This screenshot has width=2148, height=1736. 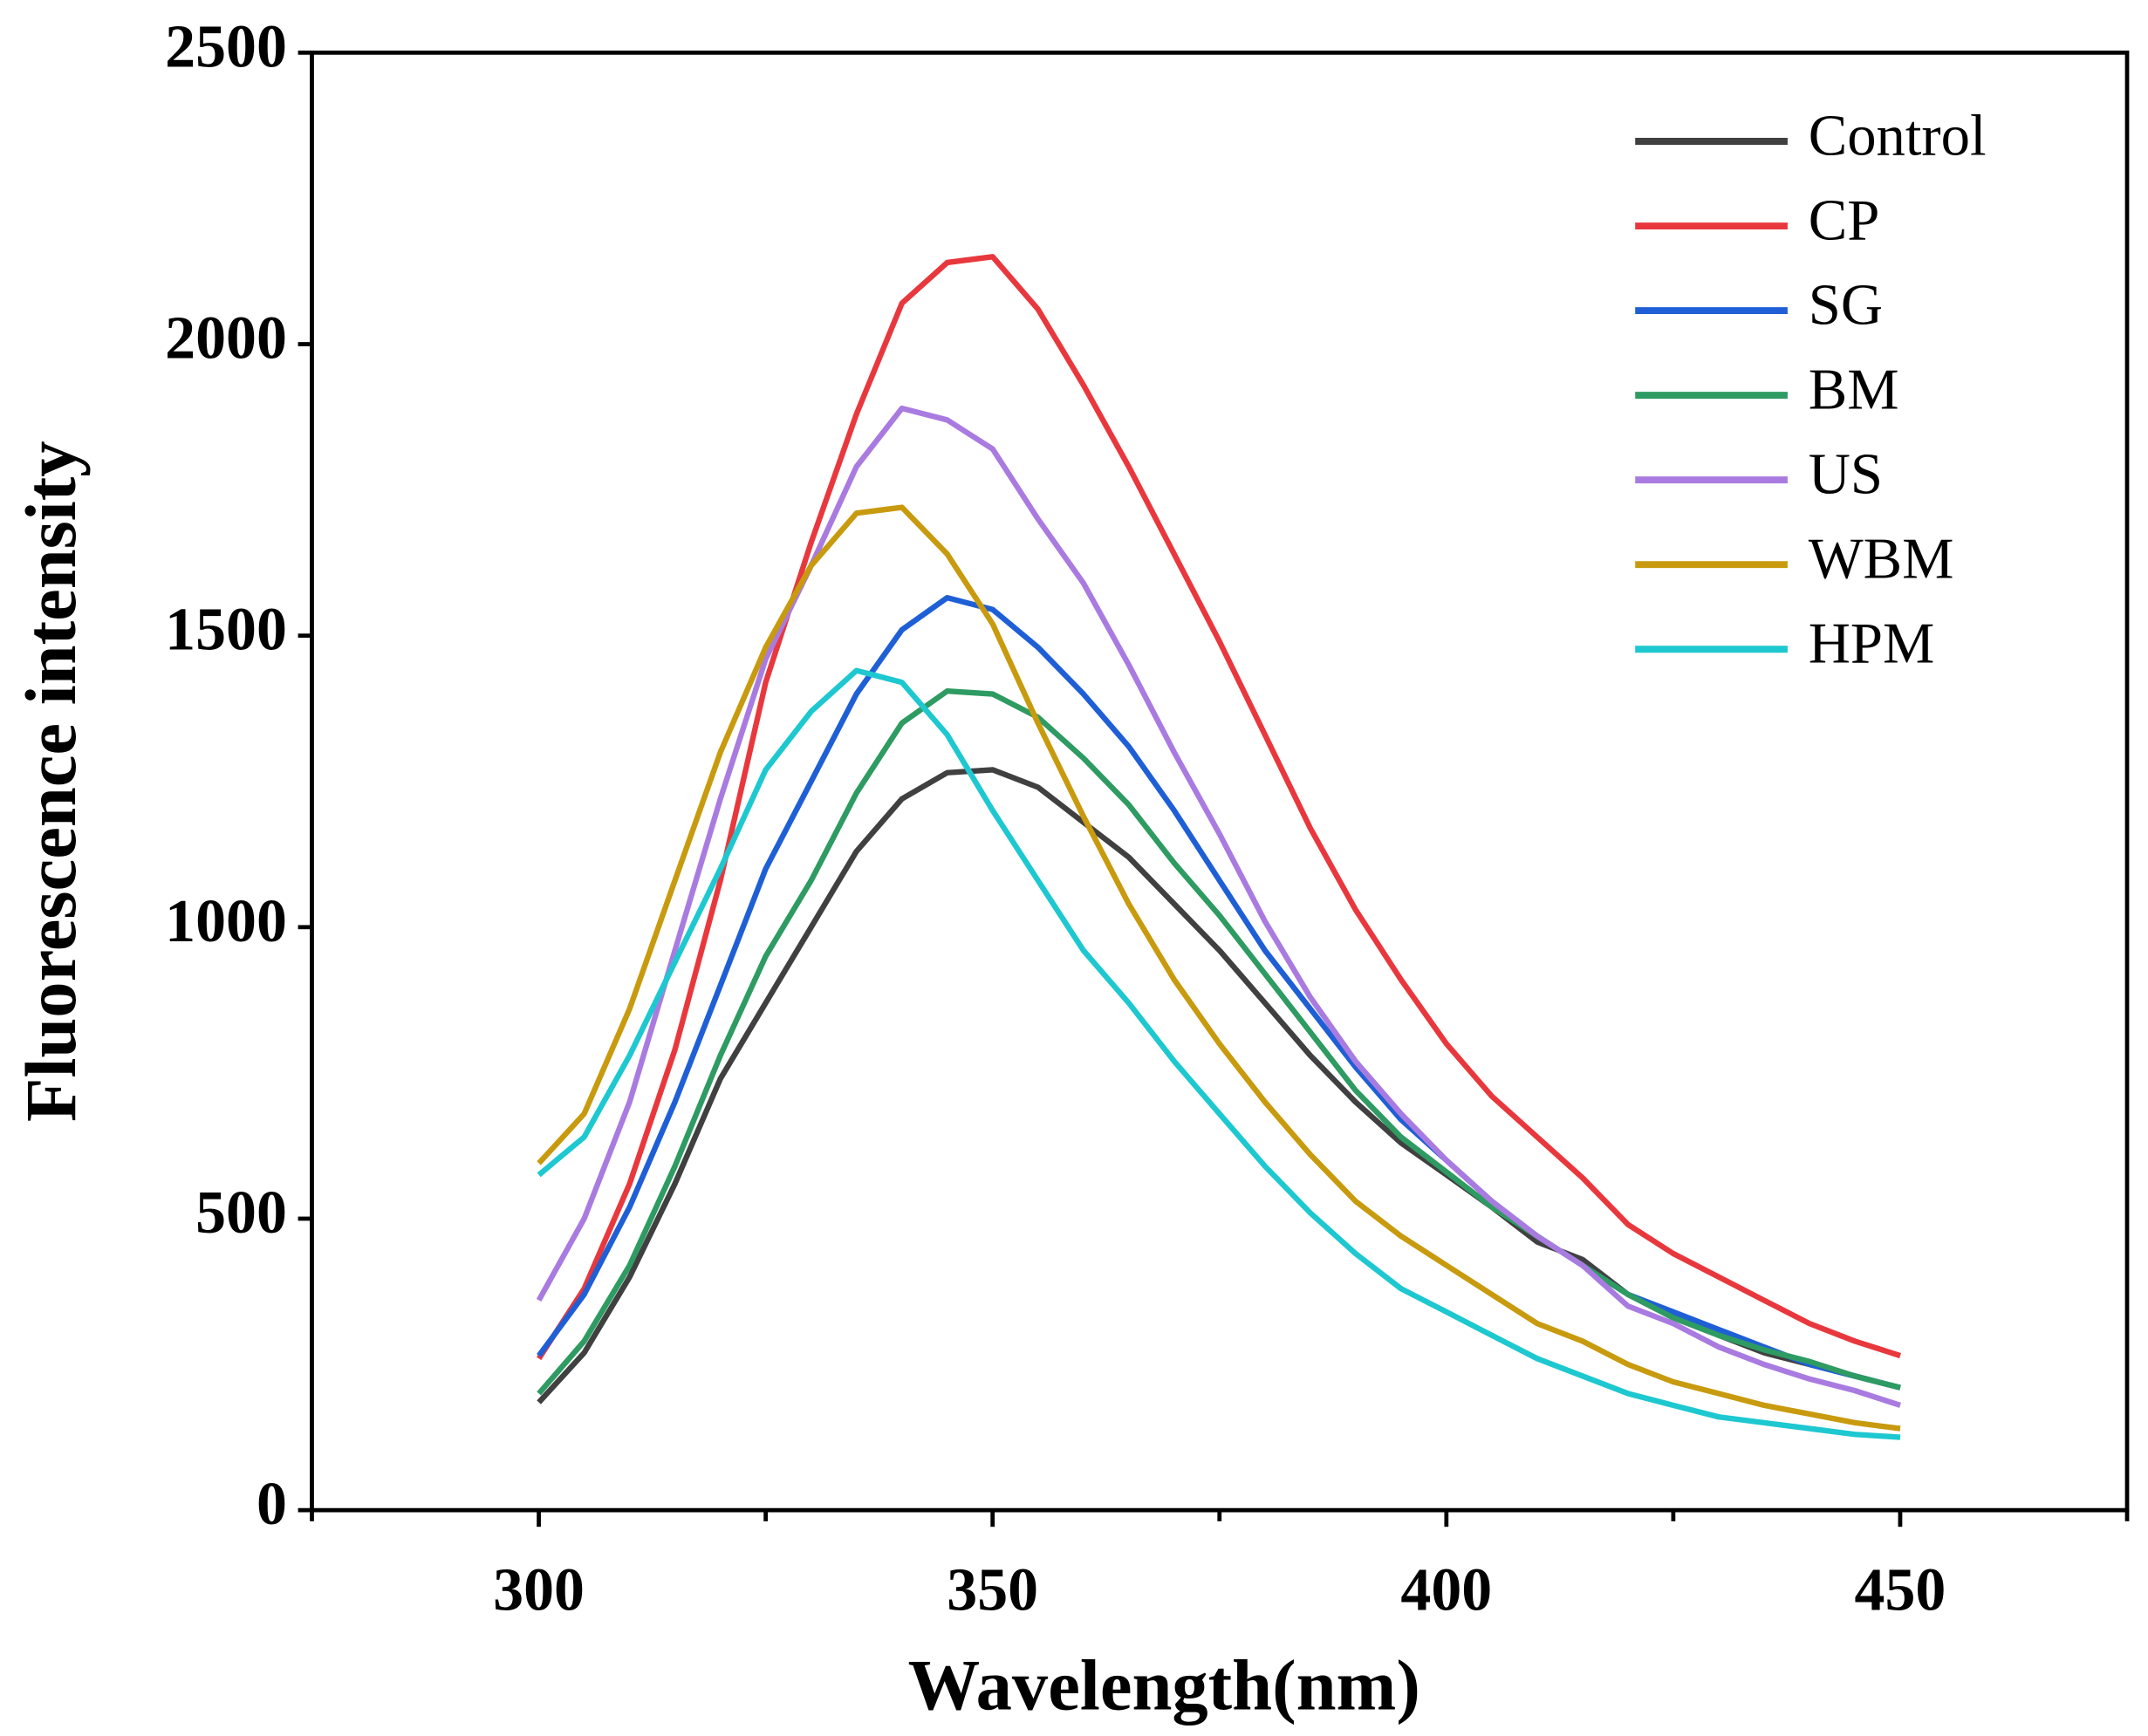 I want to click on x-tick-label: 400, so click(x=1446, y=1590).